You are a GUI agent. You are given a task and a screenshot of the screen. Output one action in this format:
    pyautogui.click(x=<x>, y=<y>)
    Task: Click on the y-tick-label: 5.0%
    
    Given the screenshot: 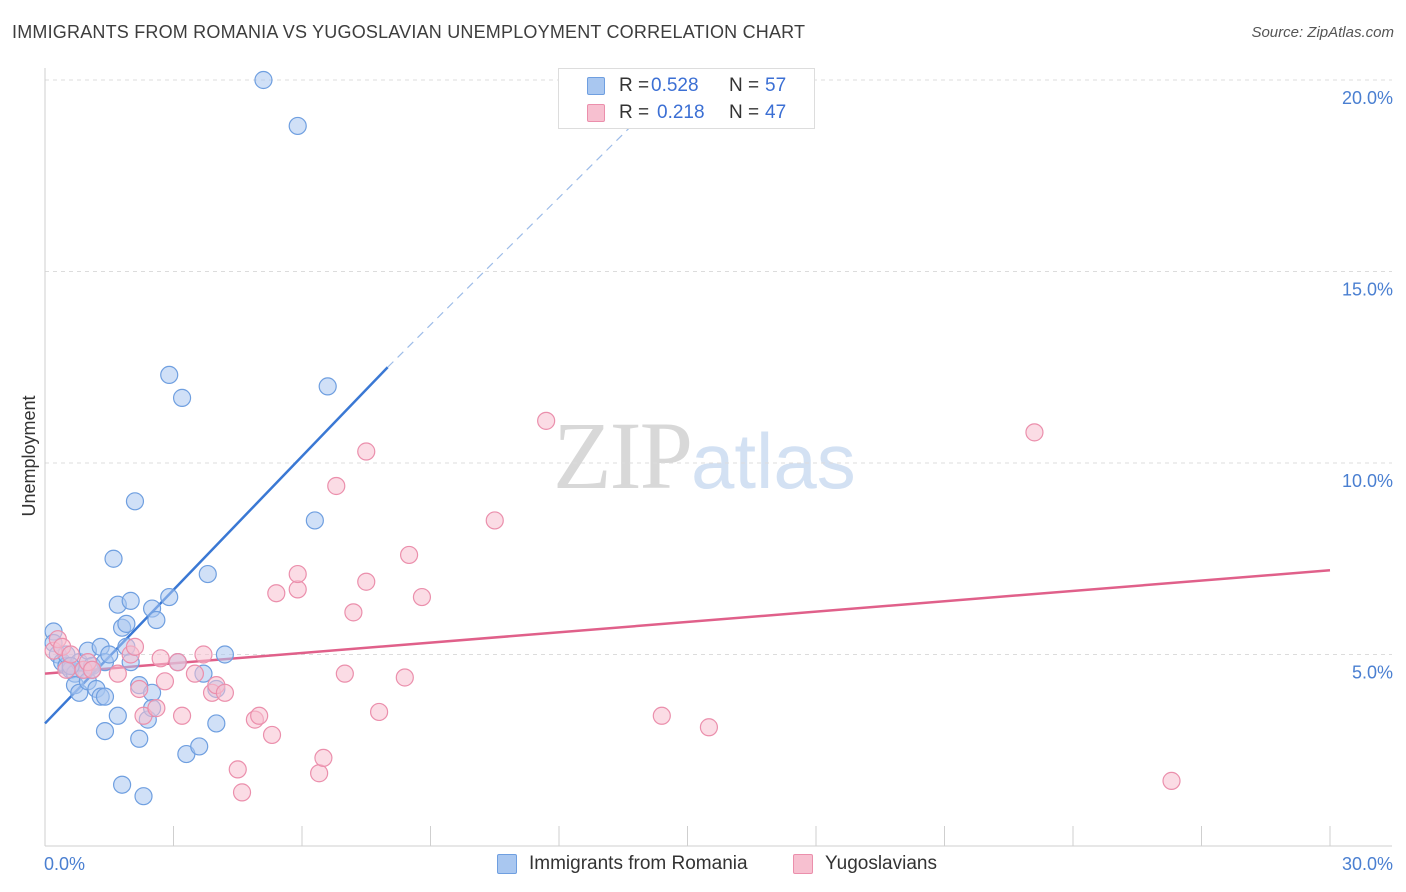 What is the action you would take?
    pyautogui.click(x=1372, y=673)
    